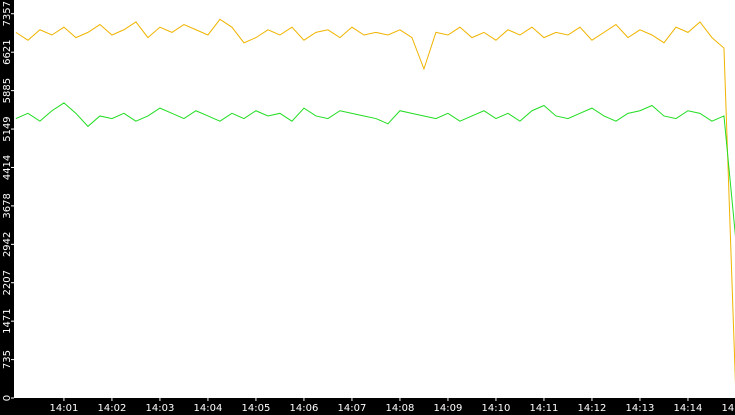 Image resolution: width=735 pixels, height=415 pixels. What do you see at coordinates (7, 128) in the screenshot?
I see `y-tick-label: 5149` at bounding box center [7, 128].